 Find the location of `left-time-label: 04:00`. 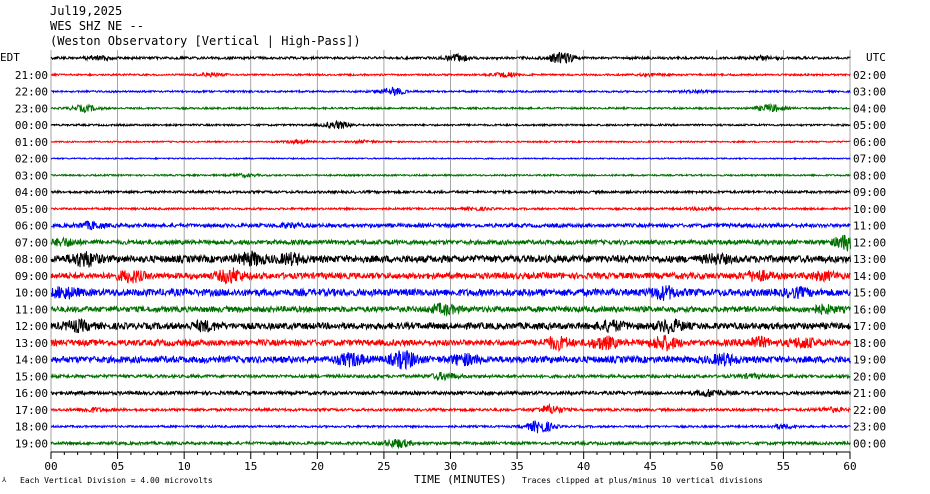

left-time-label: 04:00 is located at coordinates (31, 192).